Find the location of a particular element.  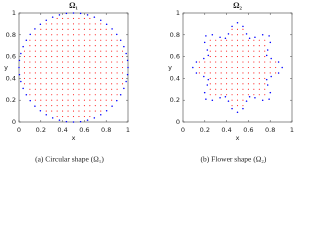

y-tick-label: 0.2 is located at coordinates (175, 100).